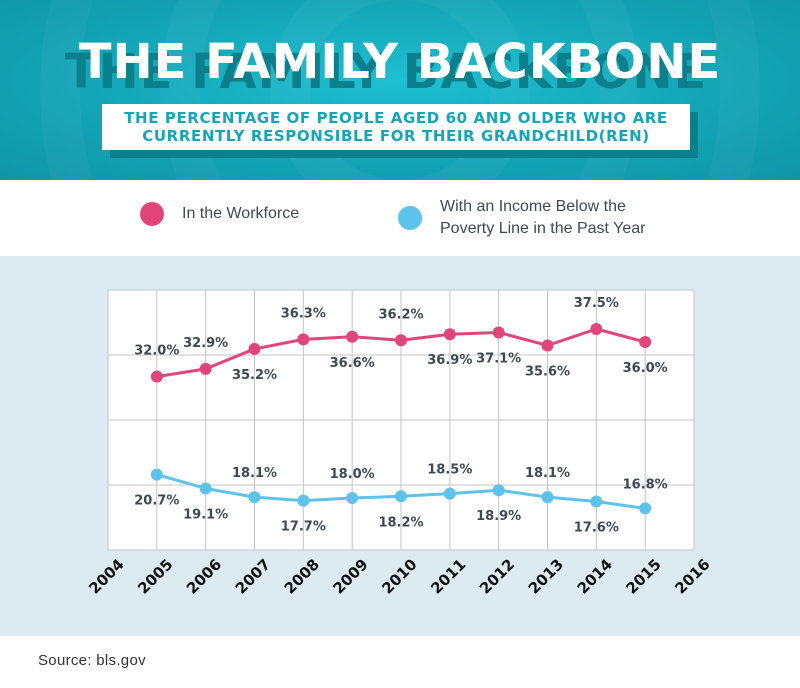 The width and height of the screenshot is (800, 688). Describe the element at coordinates (595, 576) in the screenshot. I see `x-tick-label: 2014` at that location.